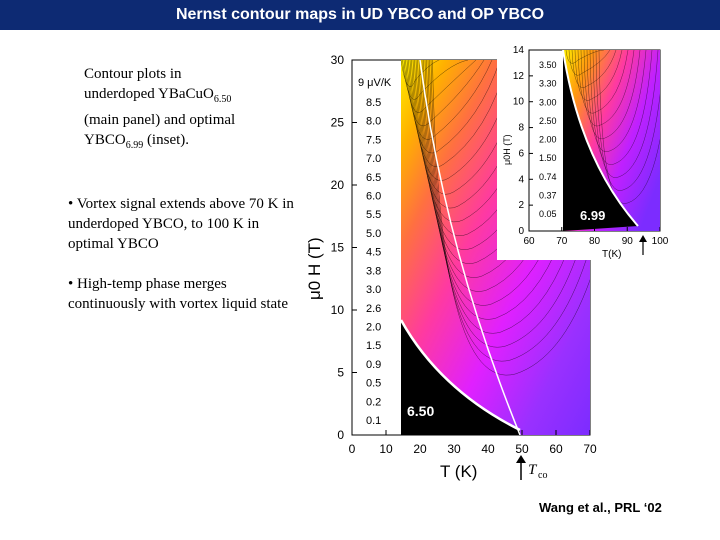  What do you see at coordinates (460, 375) in the screenshot?
I see `main-vortex-boundary` at bounding box center [460, 375].